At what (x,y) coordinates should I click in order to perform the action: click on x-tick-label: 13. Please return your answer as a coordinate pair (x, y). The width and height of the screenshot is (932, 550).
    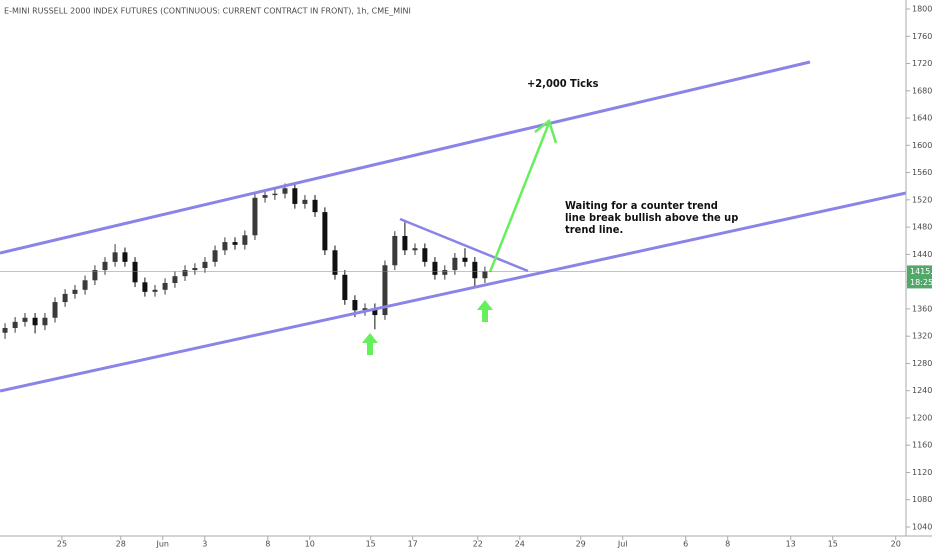
    Looking at the image, I should click on (791, 544).